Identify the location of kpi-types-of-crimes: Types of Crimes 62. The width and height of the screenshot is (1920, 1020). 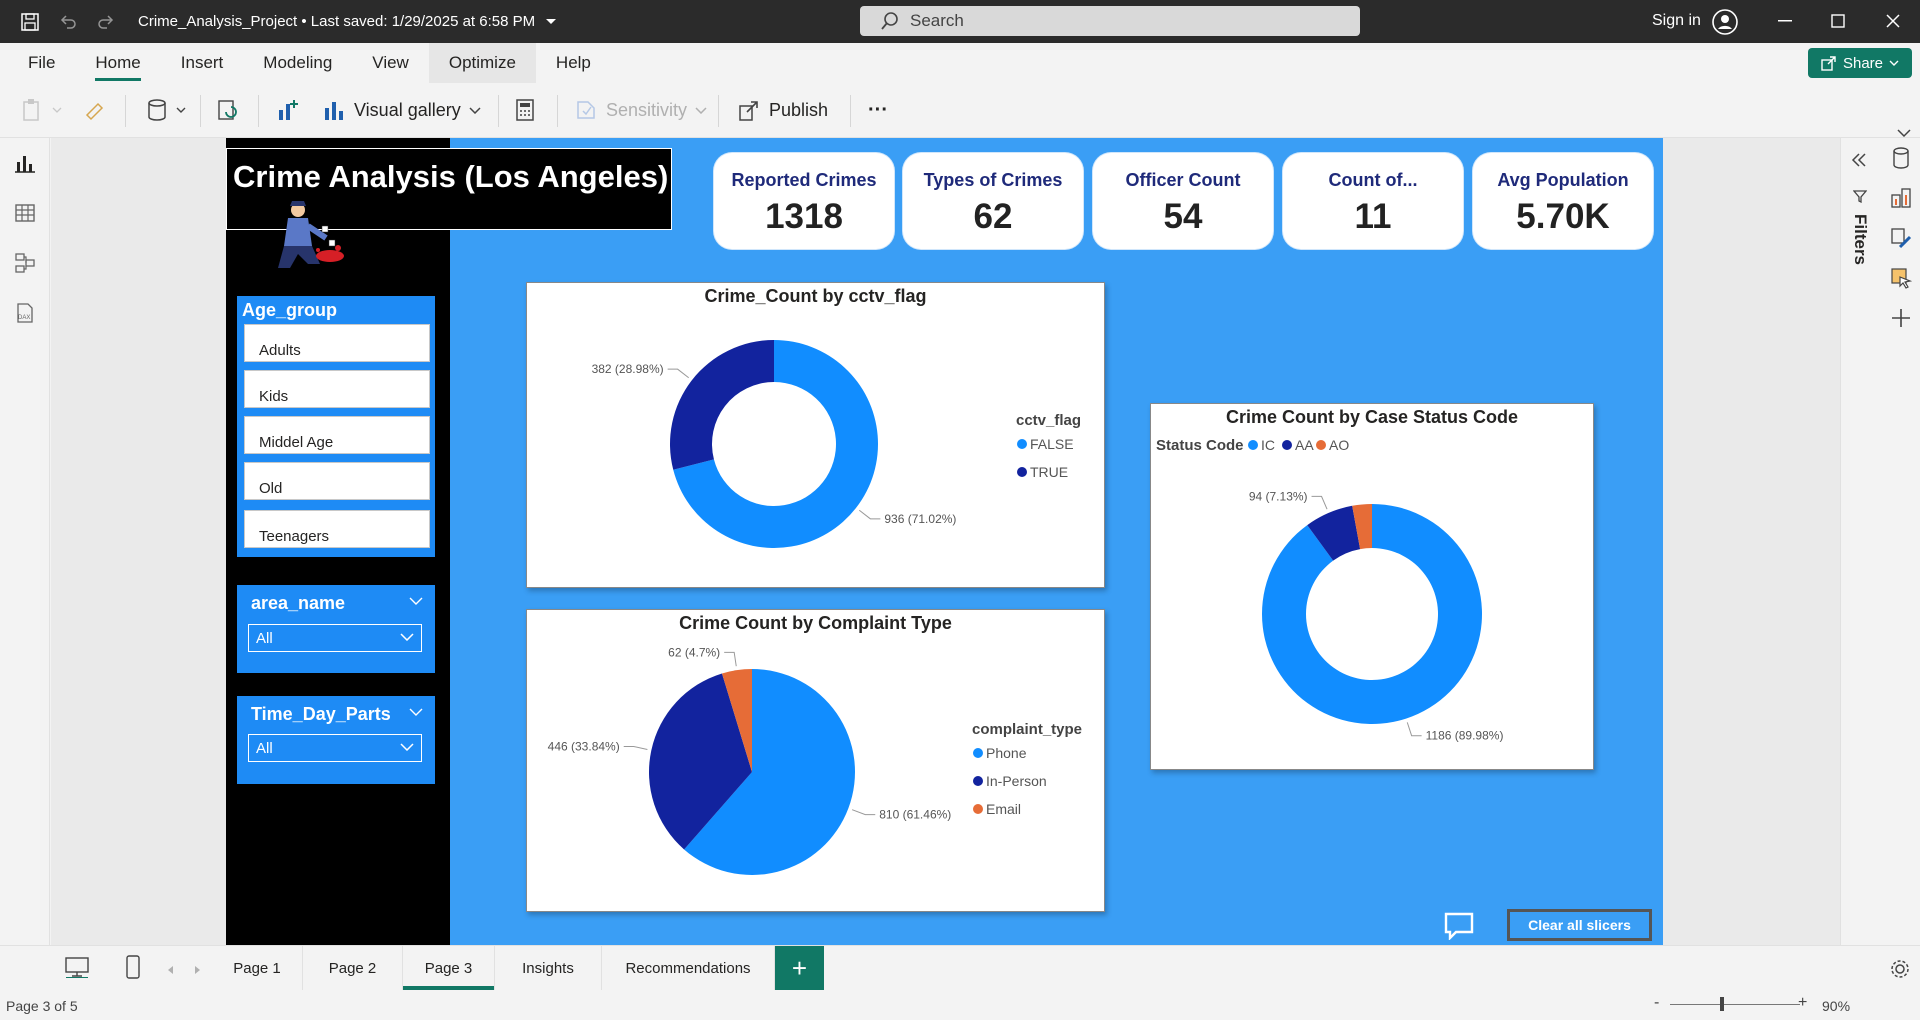
(993, 201).